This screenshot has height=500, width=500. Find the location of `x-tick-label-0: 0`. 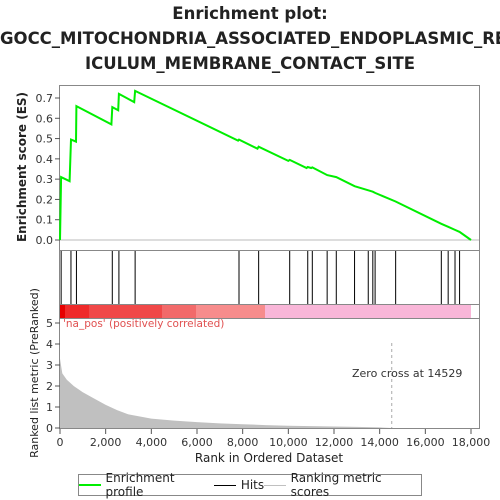

x-tick-label-0: 0 is located at coordinates (60, 442).